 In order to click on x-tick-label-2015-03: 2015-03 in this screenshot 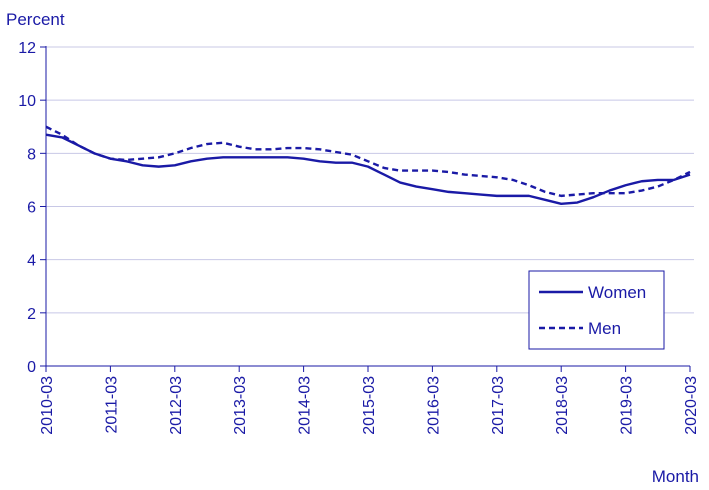, I will do `click(369, 405)`.